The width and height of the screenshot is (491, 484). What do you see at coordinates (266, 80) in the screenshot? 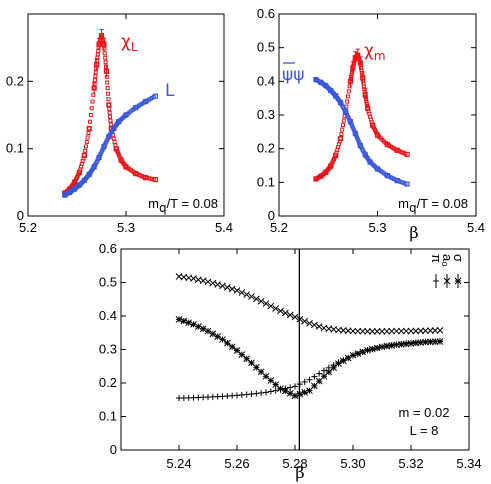
I see `y-tick-label: 0.4` at bounding box center [266, 80].